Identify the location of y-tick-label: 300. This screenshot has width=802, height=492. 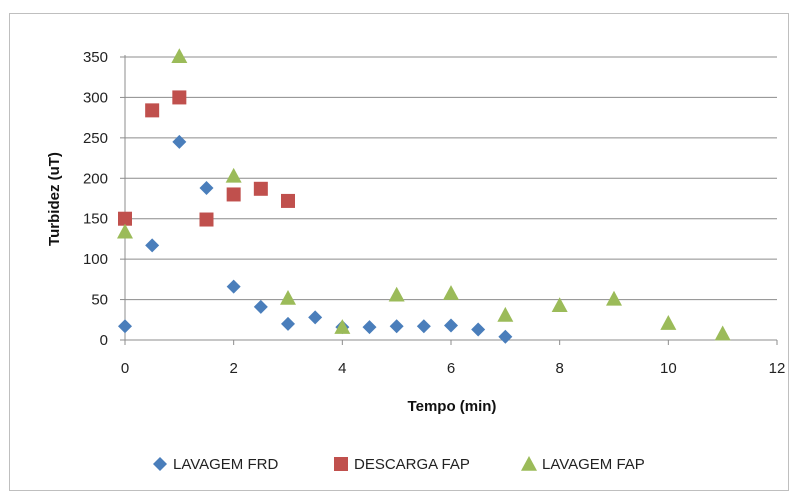
(95, 97).